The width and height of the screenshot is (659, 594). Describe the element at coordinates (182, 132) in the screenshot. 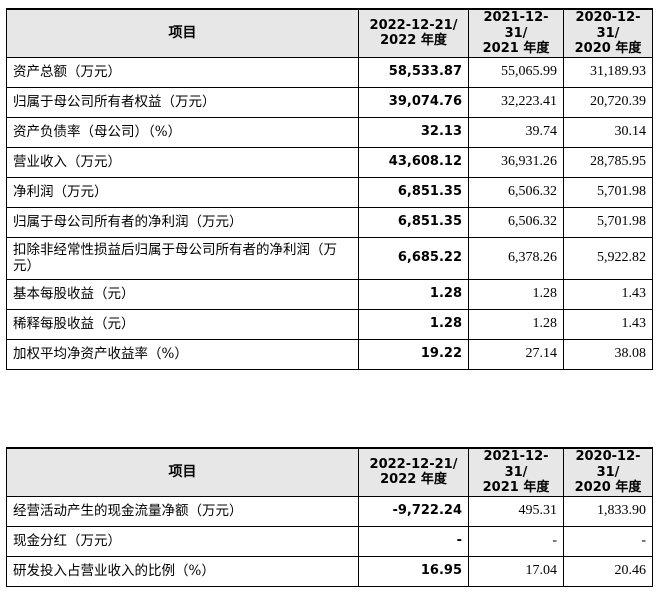

I see `row-label: 资产负债率（母公司）（%）` at that location.